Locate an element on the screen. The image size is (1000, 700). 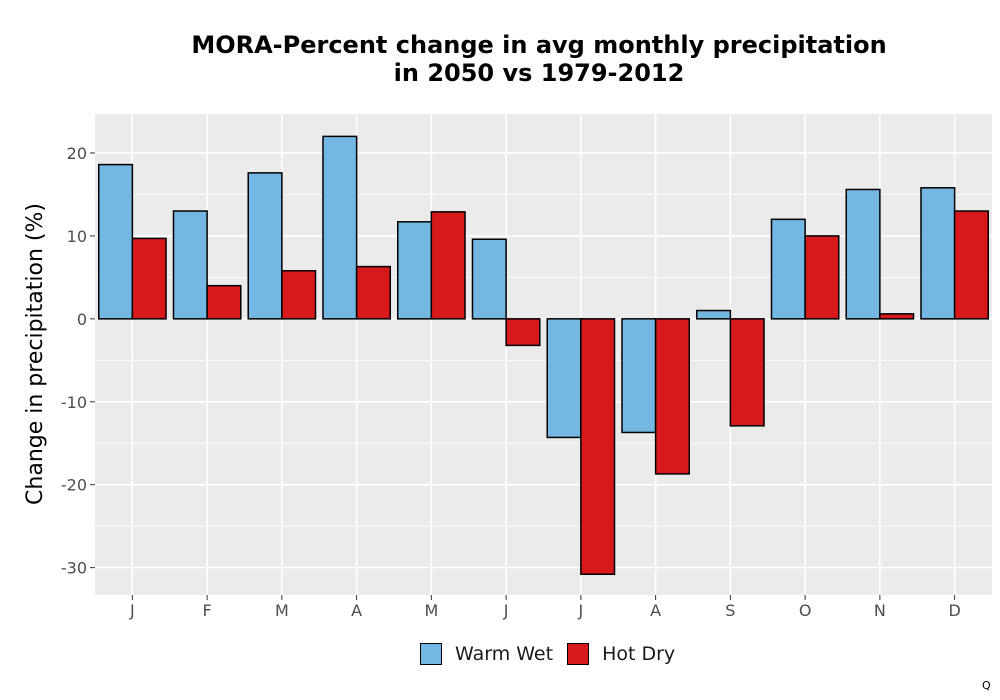
legend: Warm Wet Hot Dry is located at coordinates (554, 654).